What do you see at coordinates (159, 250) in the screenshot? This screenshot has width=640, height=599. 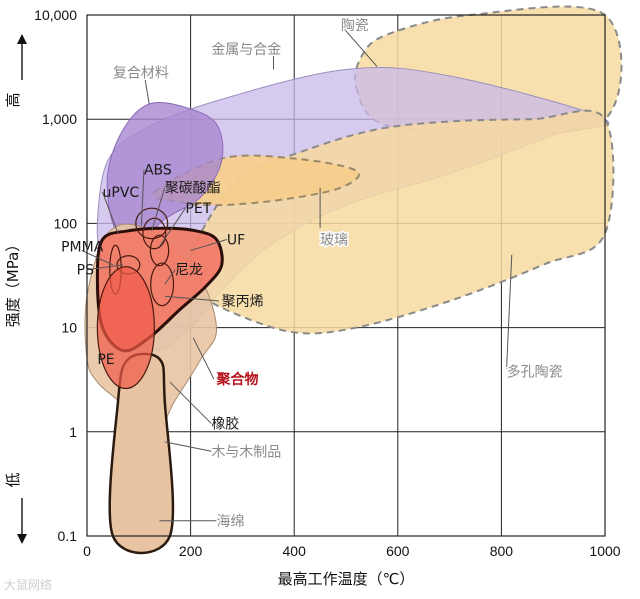 I see `ellipse-pet` at bounding box center [159, 250].